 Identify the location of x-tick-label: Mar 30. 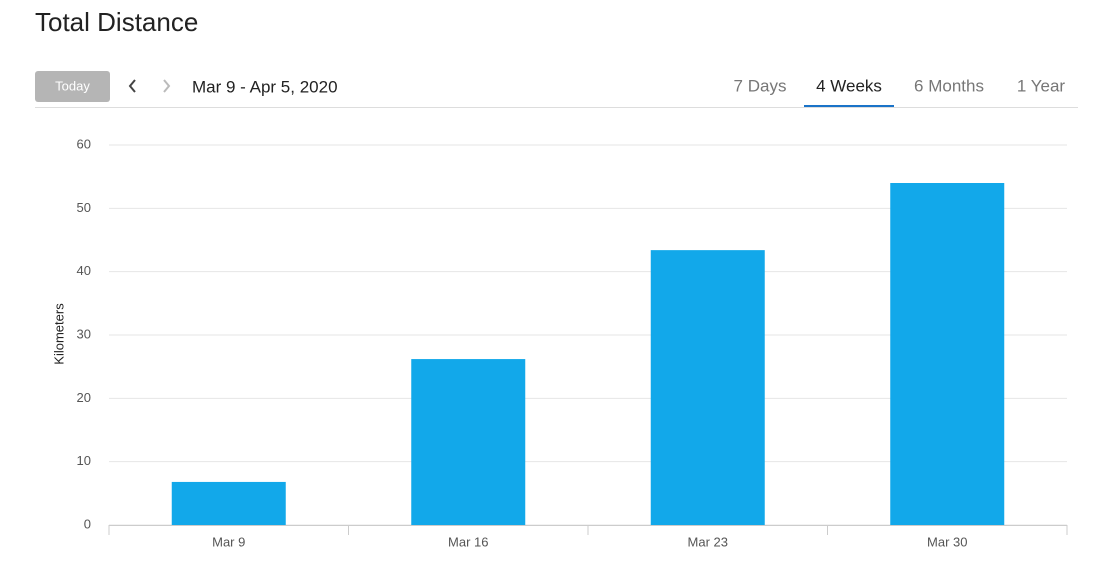
(947, 541).